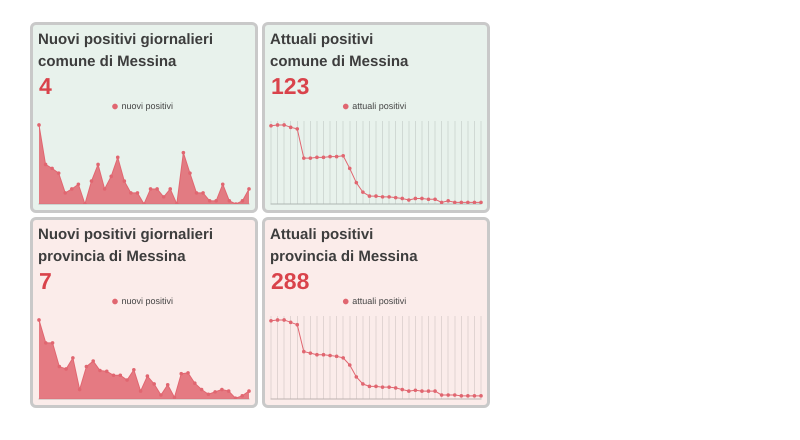 The image size is (800, 440). Describe the element at coordinates (340, 51) in the screenshot. I see `chart-title: Attuali positivi comune di Messina` at that location.